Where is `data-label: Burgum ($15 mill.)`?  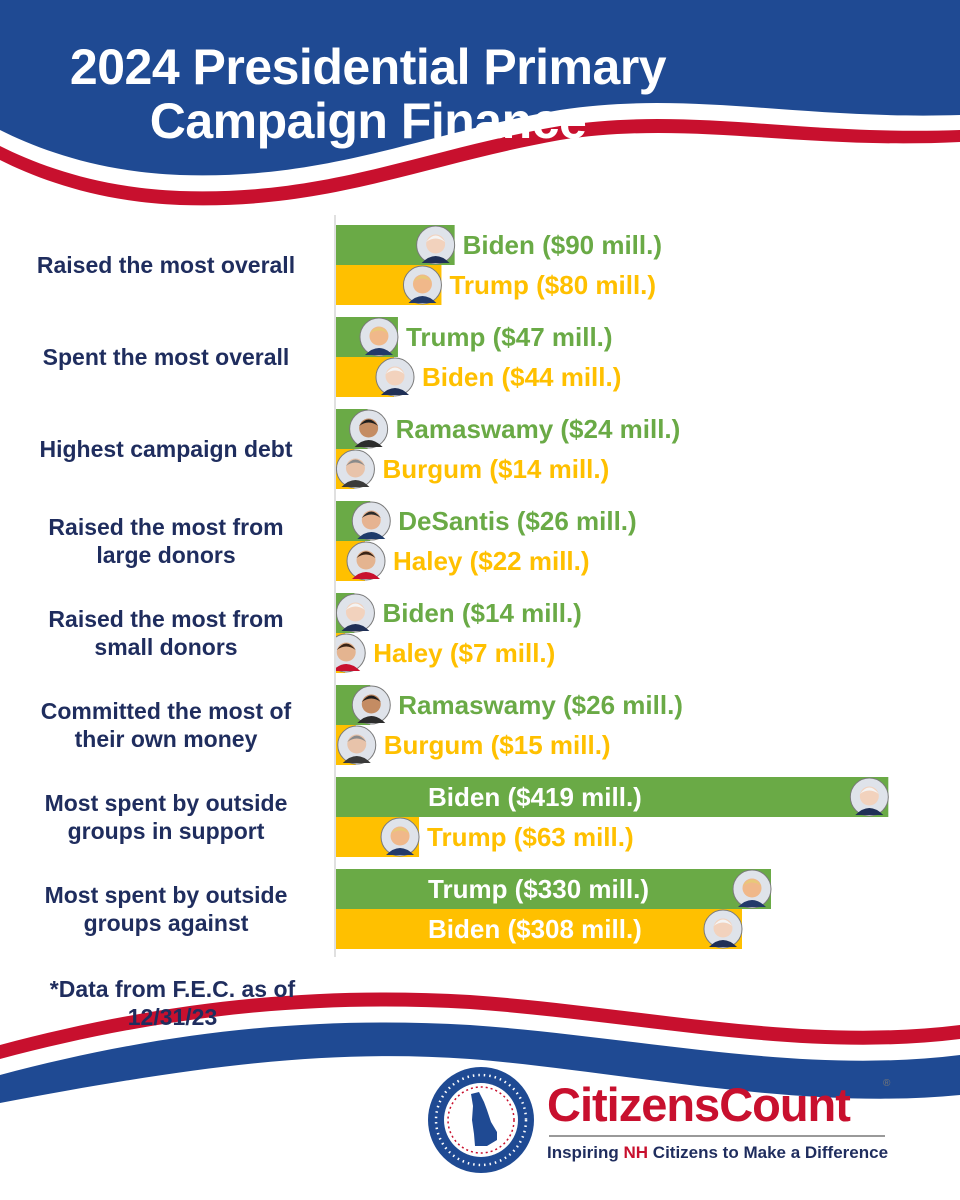
data-label: Burgum ($15 mill.) is located at coordinates (497, 745).